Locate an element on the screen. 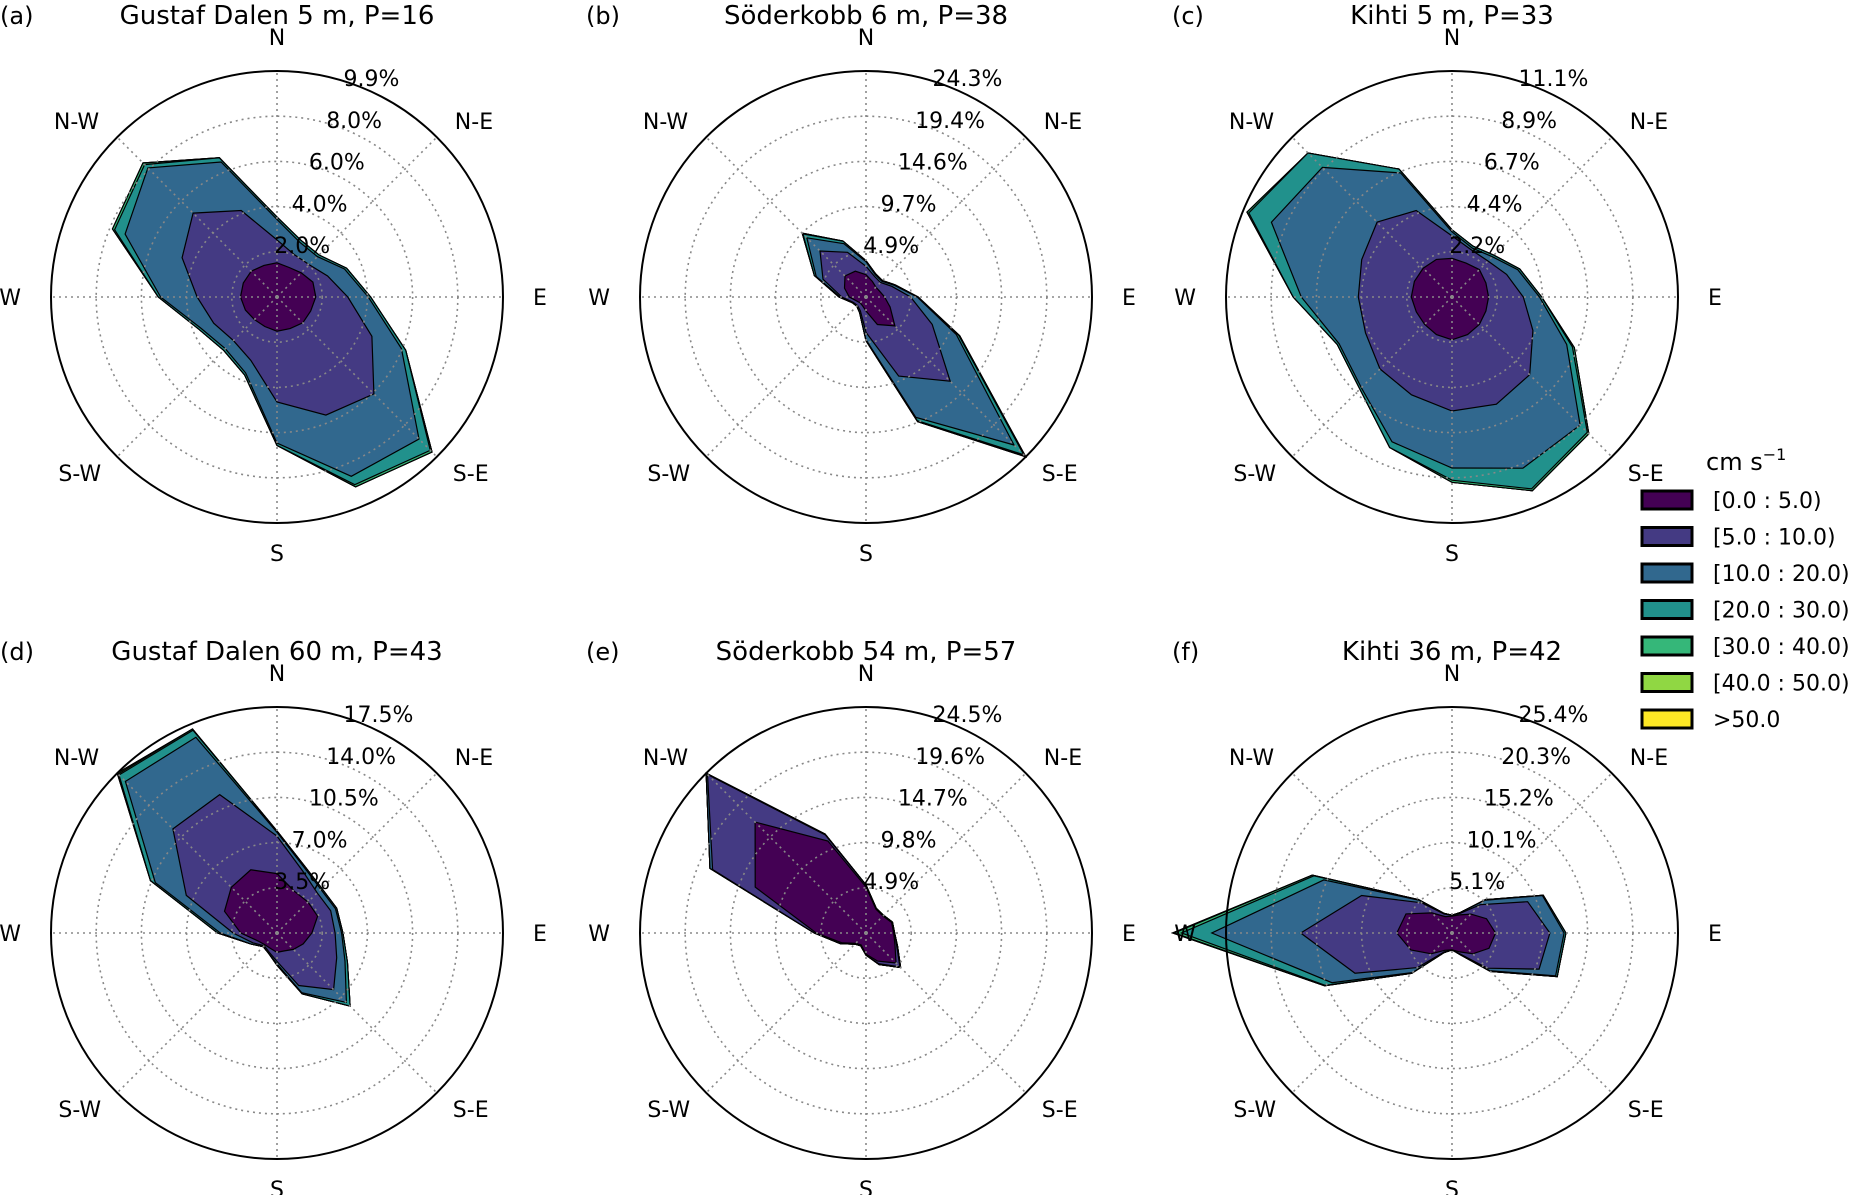  panel-title: Gustaf Dalen 60 m, P=43 is located at coordinates (276, 652).